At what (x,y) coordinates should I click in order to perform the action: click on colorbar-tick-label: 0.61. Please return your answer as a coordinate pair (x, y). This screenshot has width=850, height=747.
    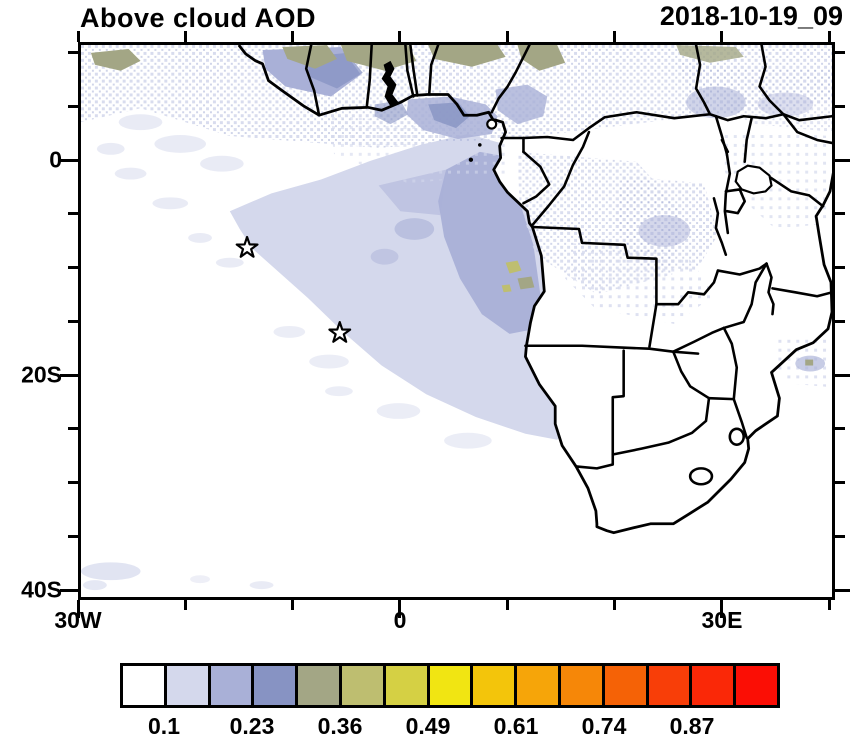
    Looking at the image, I should click on (516, 726).